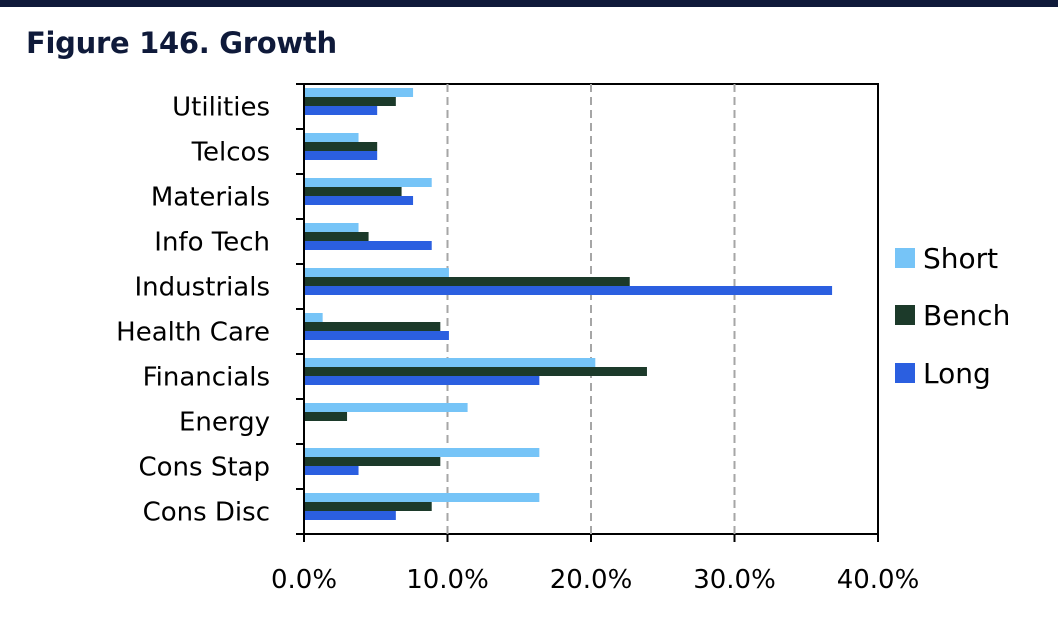 This screenshot has width=1058, height=627. Describe the element at coordinates (734, 580) in the screenshot. I see `x-tick-label: 30.0%` at that location.